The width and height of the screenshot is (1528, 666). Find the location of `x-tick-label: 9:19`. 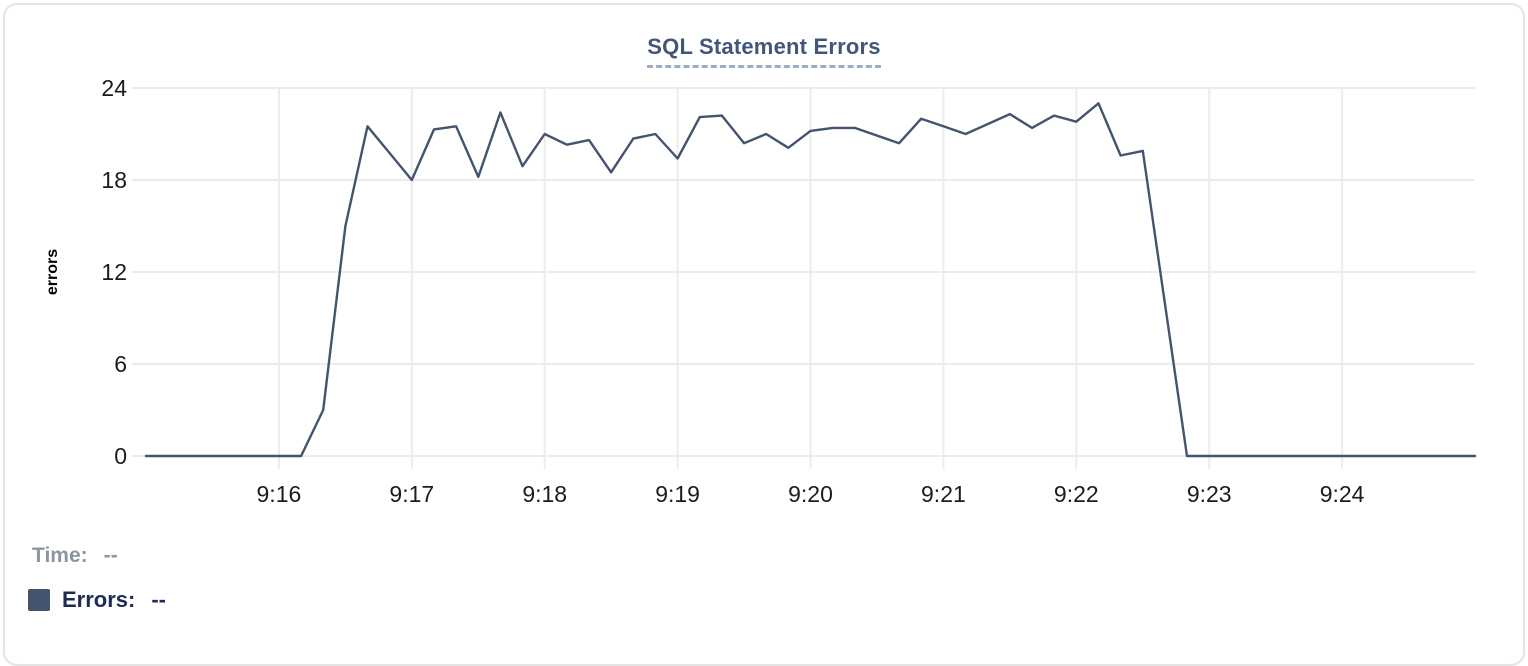

x-tick-label: 9:19 is located at coordinates (677, 494).